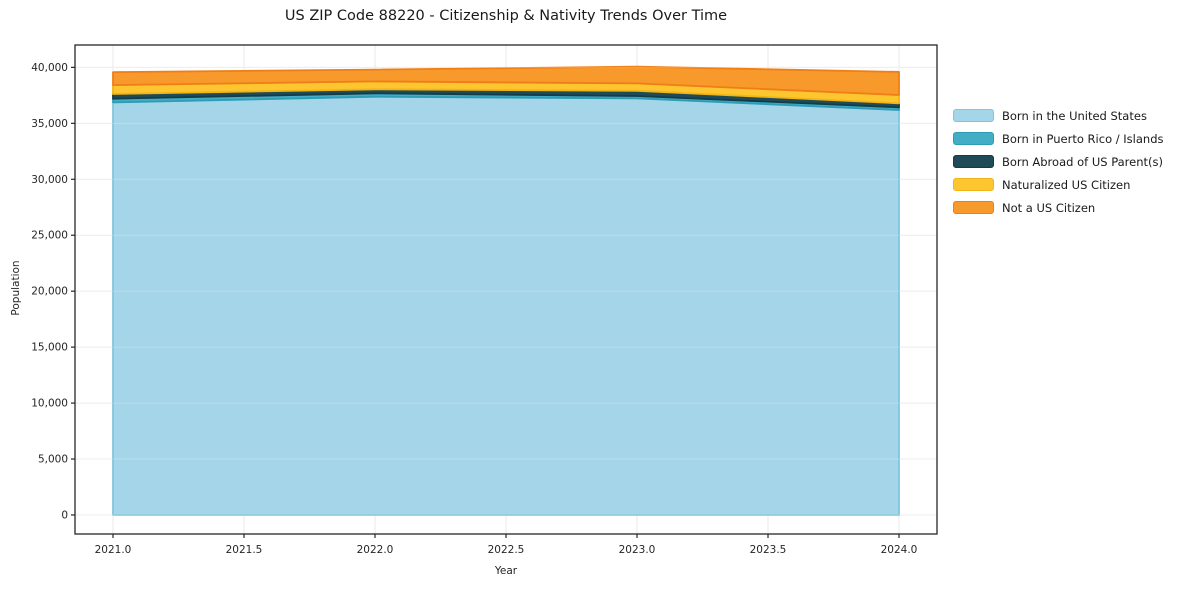  Describe the element at coordinates (64, 516) in the screenshot. I see `svg-text: 0` at that location.